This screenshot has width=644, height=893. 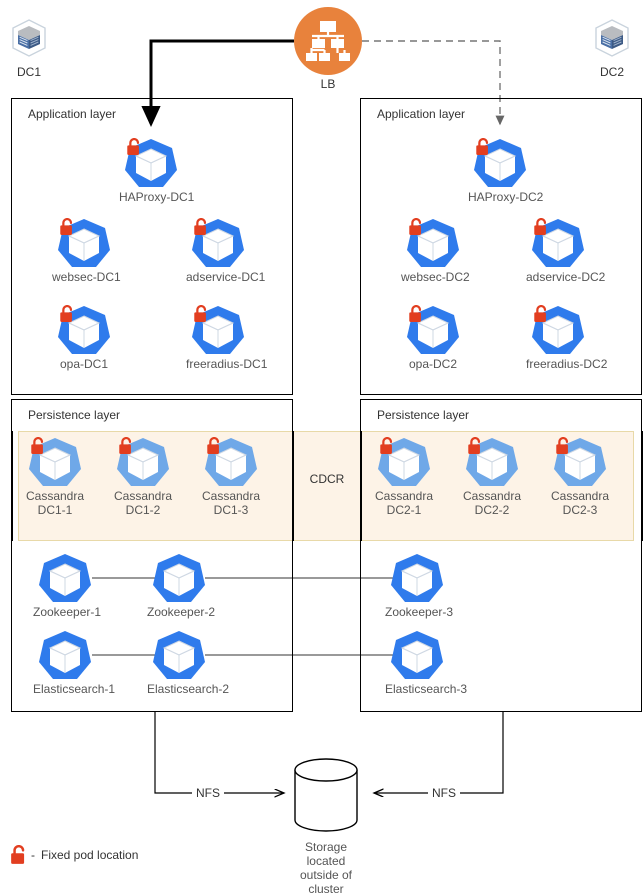 What do you see at coordinates (152, 246) in the screenshot?
I see `dc1-application-layer-box: Application layer` at bounding box center [152, 246].